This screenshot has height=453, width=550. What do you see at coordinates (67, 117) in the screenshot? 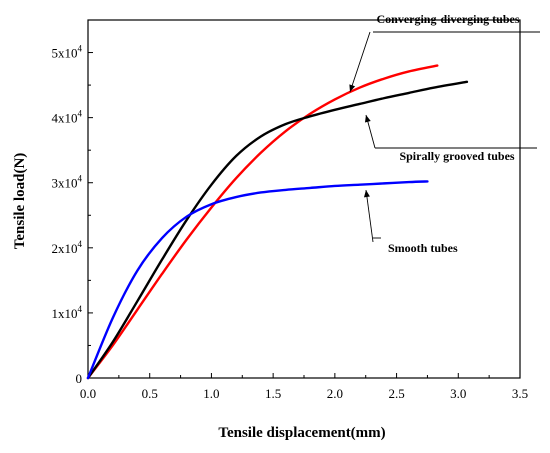
I see `y-tick-label: 4x10⁴` at bounding box center [67, 117].